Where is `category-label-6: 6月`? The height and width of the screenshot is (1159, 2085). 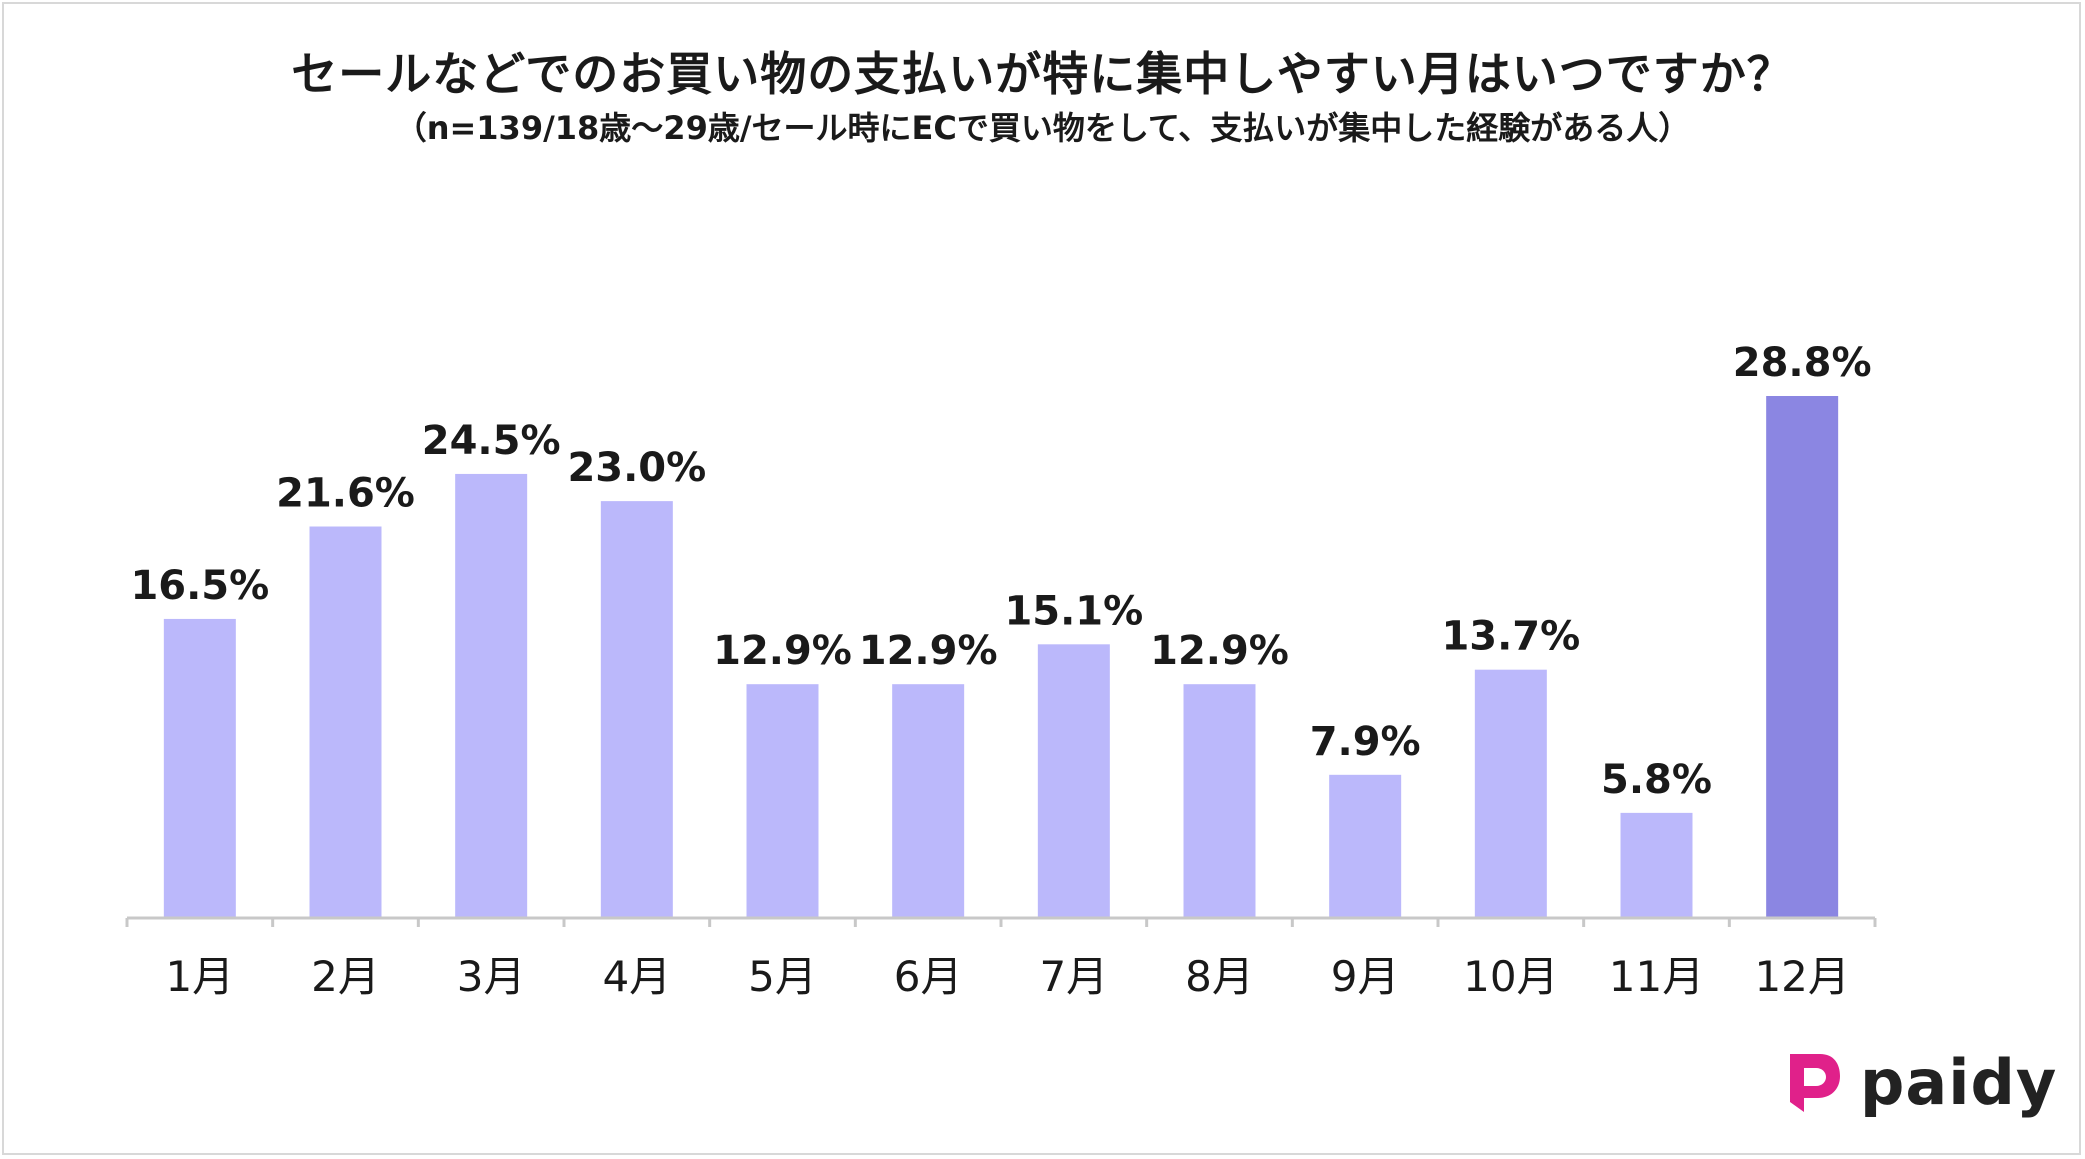
category-label-6: 6月 is located at coordinates (928, 976).